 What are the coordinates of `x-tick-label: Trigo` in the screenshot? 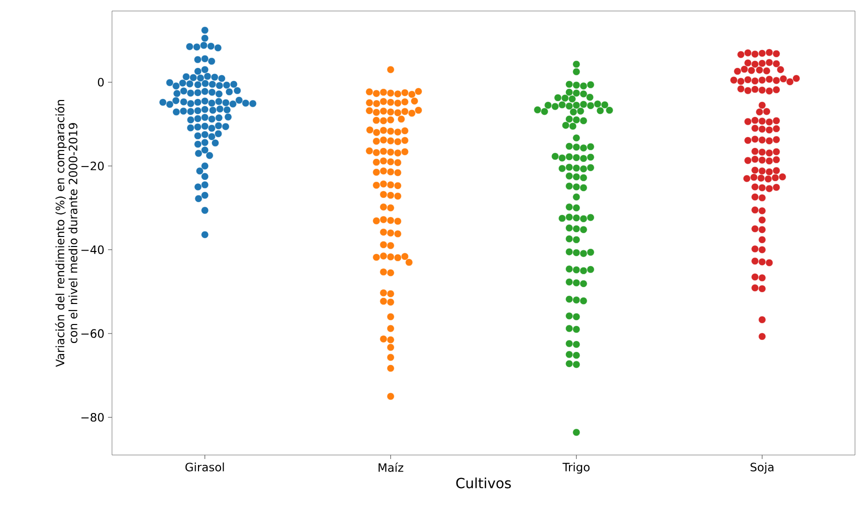 It's located at (576, 468).